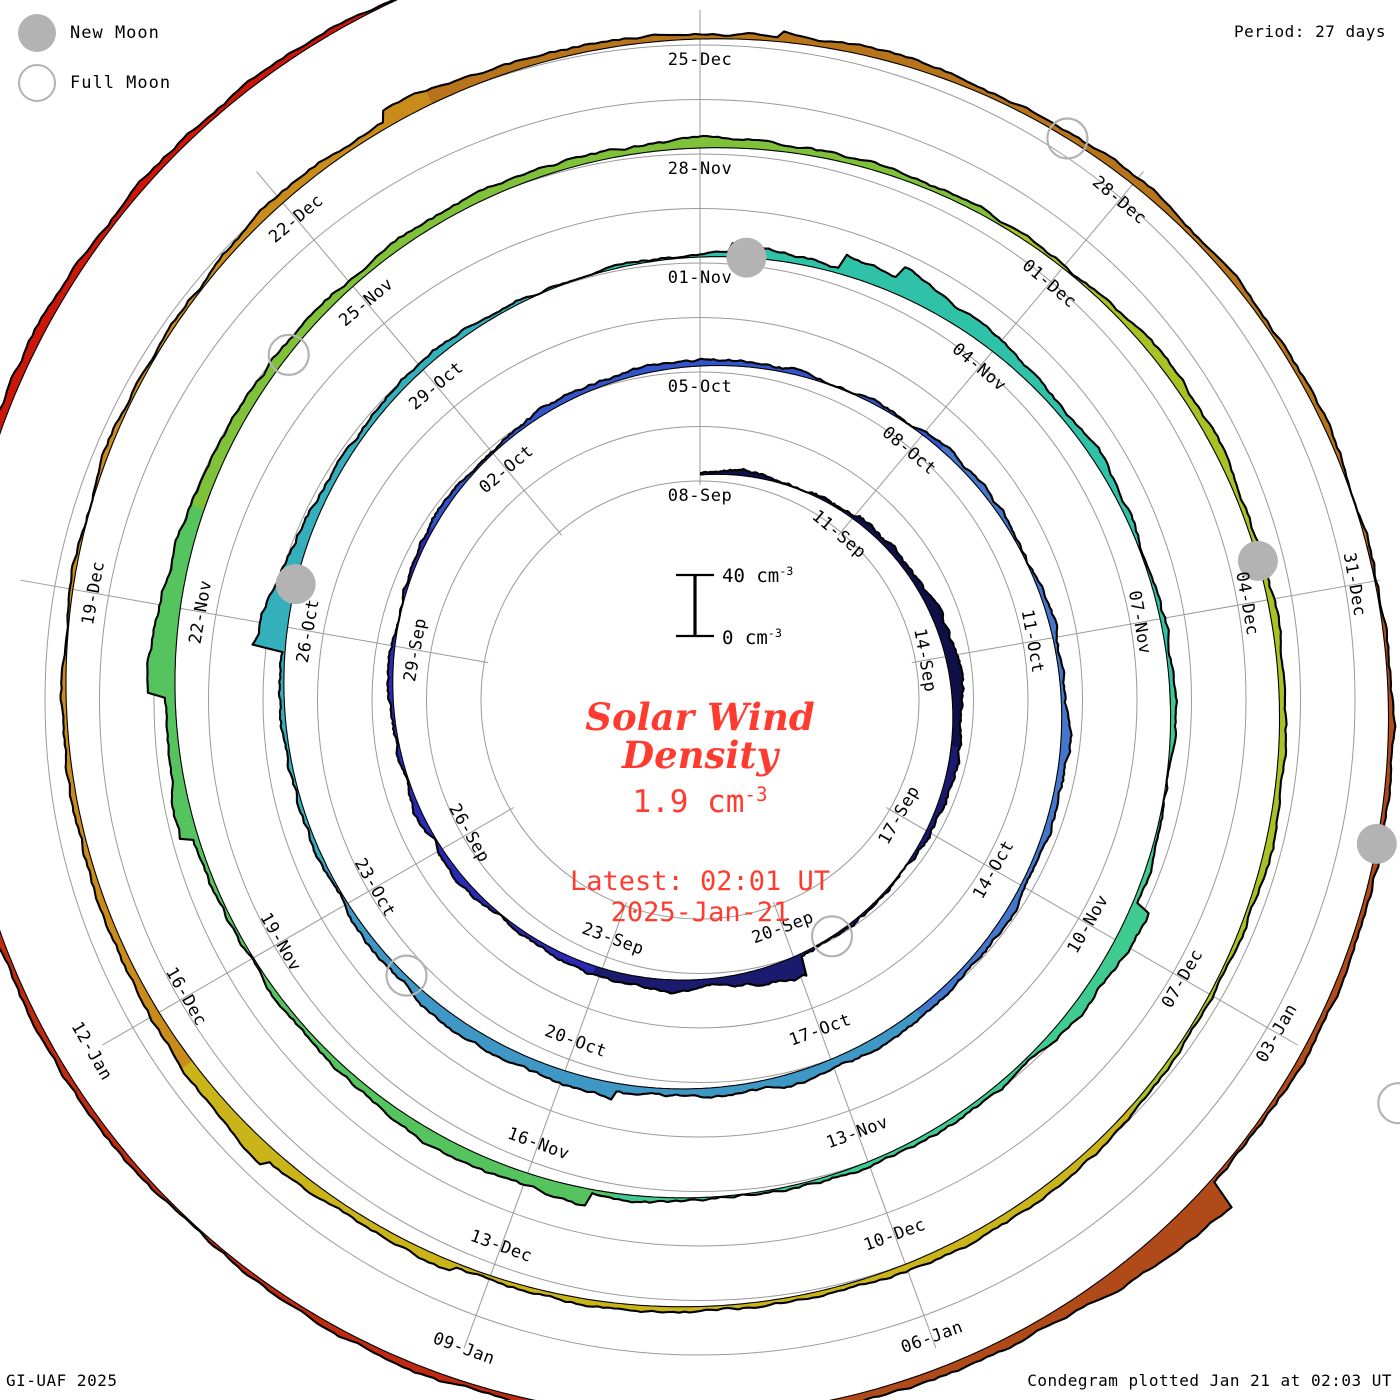  Describe the element at coordinates (436, 386) in the screenshot. I see `date-label: 29-Oct` at that location.